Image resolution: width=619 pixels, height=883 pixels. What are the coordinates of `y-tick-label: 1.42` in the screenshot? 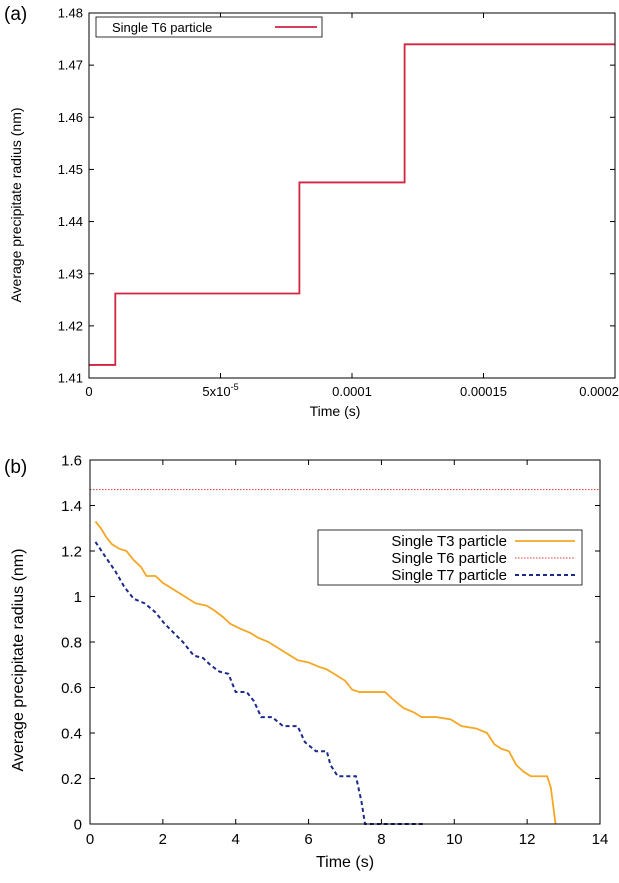 It's located at (70, 325).